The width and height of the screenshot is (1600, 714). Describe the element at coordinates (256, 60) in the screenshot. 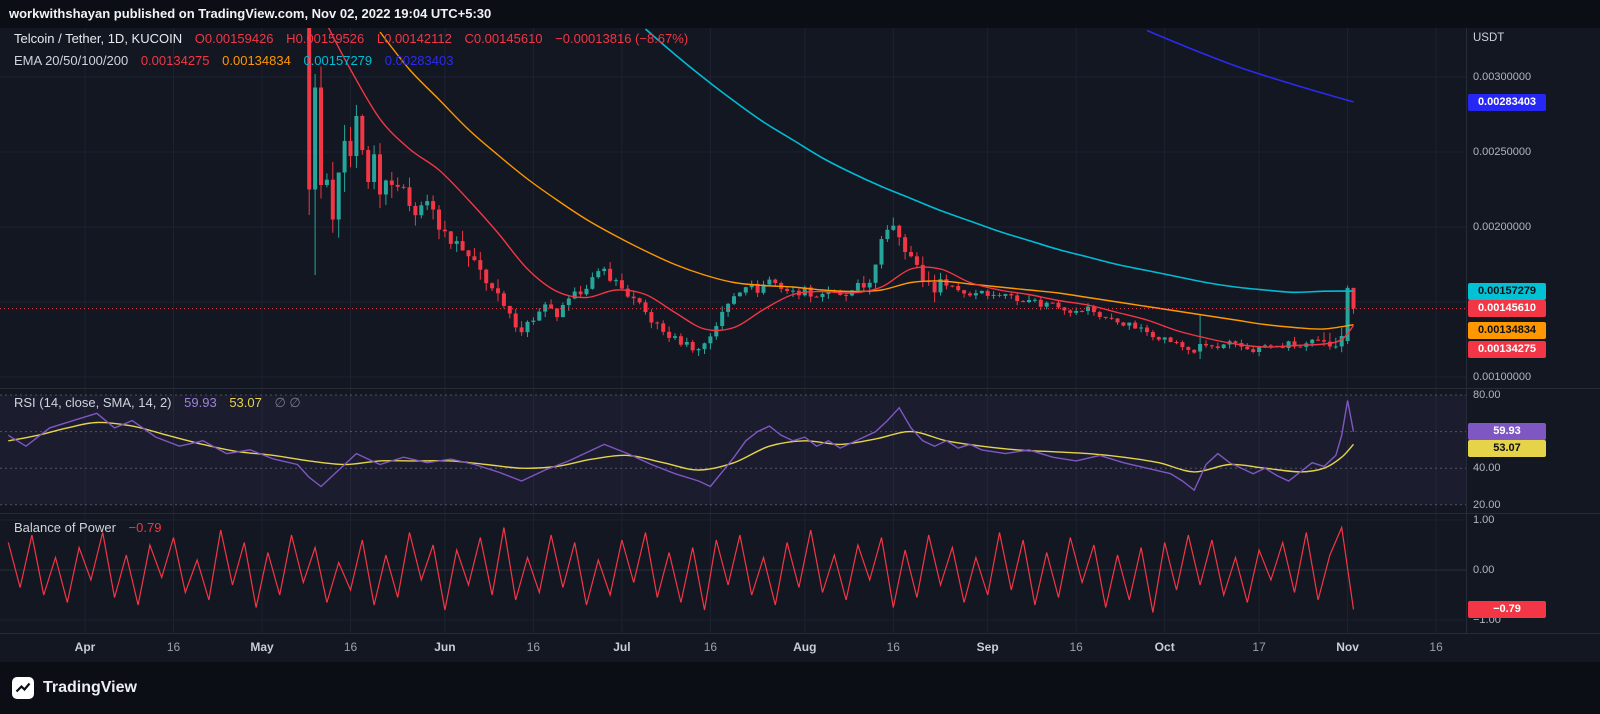

I see `ema50-value: 0.00134834` at that location.